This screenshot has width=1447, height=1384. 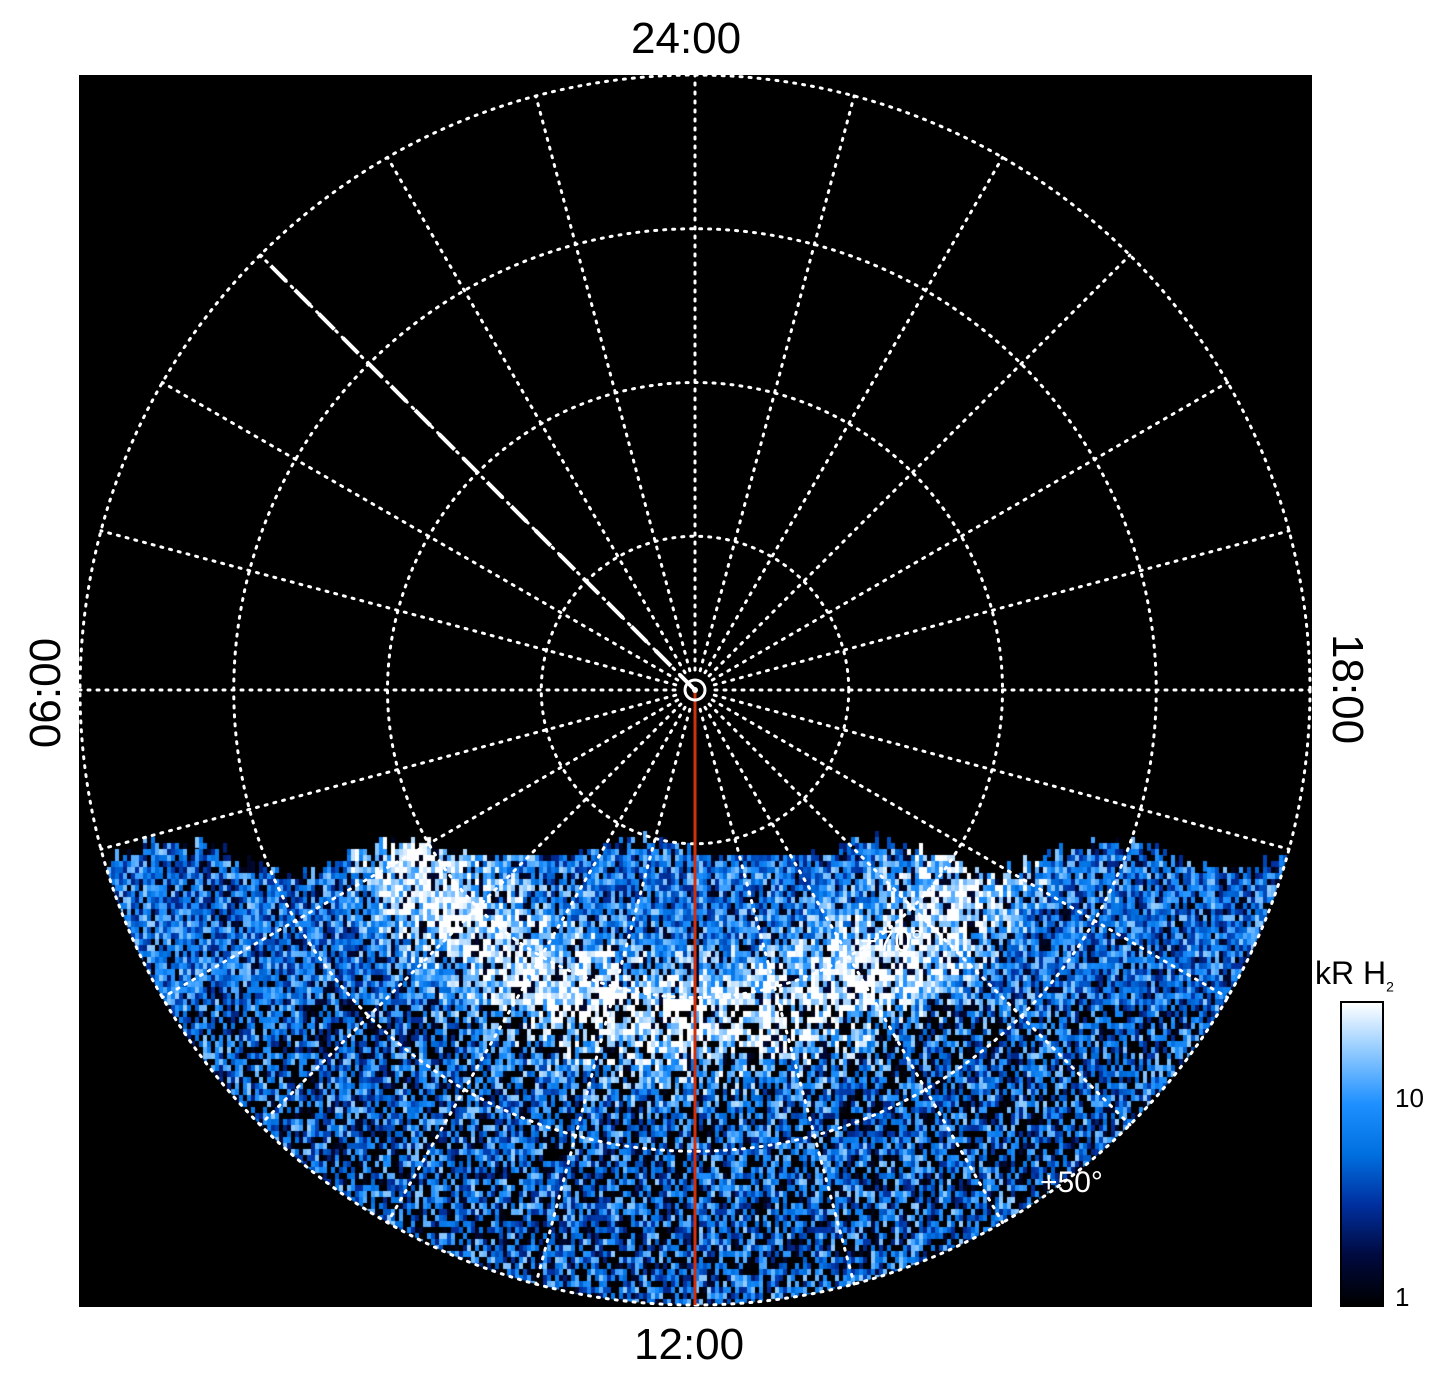 I want to click on colorbar, so click(x=1362, y=1154).